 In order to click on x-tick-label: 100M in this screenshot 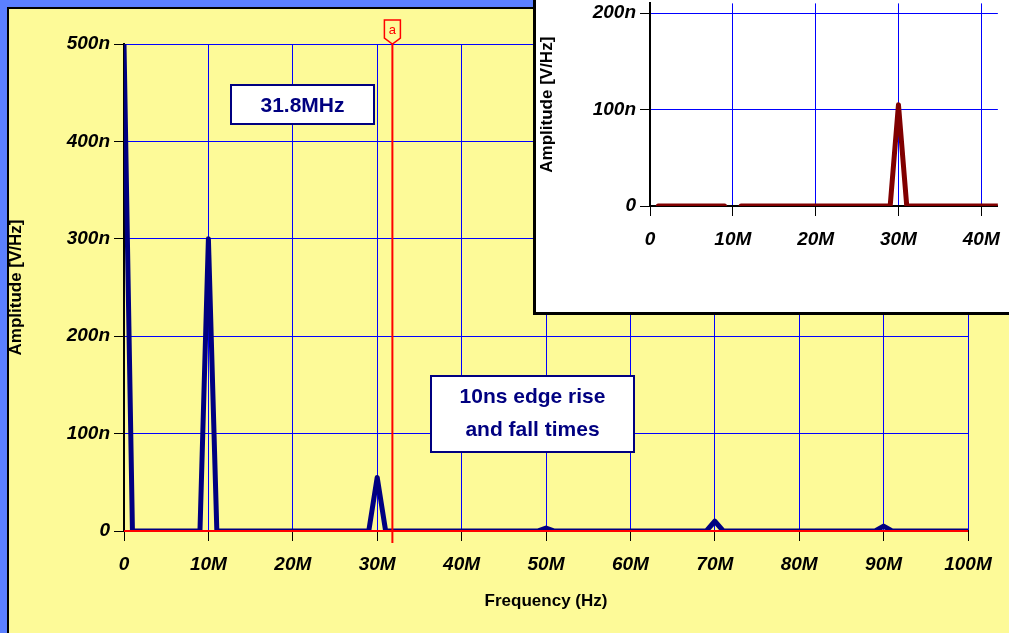, I will do `click(968, 563)`.